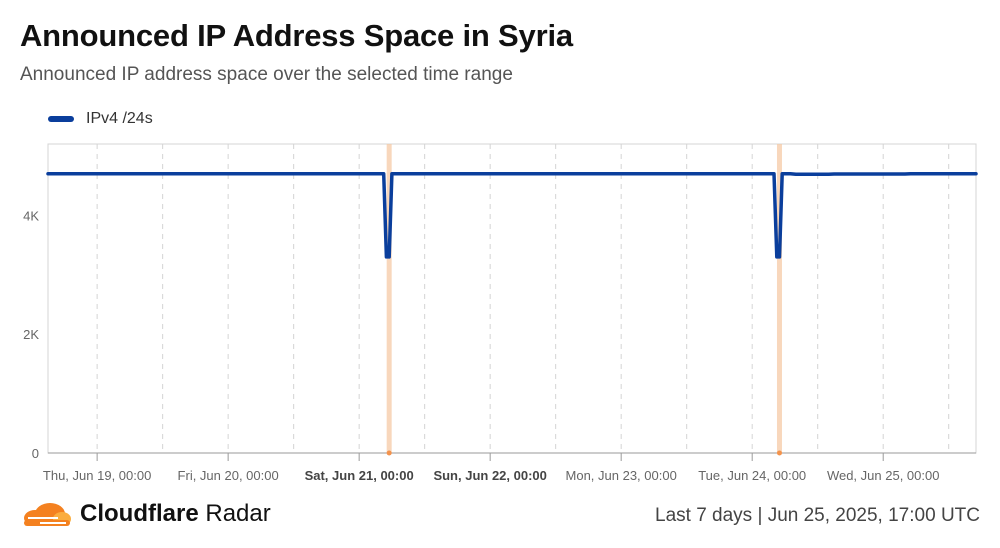  I want to click on time-range-info: Last 7 days | Jun 25, 2025, 17:00 UTC, so click(817, 516).